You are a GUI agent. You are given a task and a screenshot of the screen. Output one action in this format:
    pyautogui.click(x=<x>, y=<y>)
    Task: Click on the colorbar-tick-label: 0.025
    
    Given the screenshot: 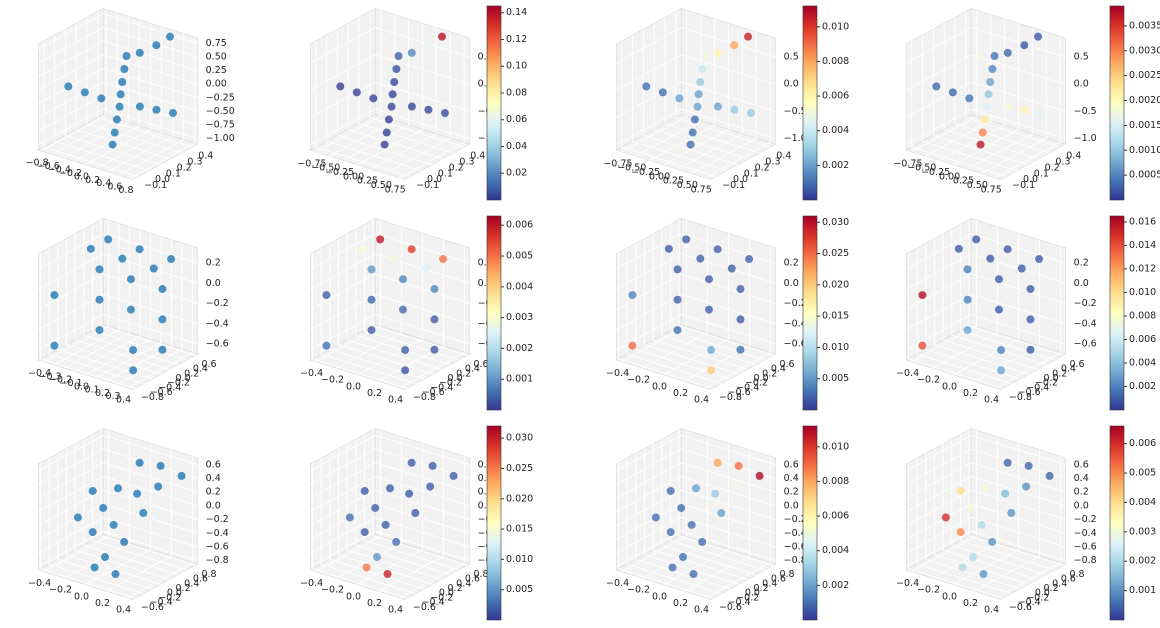 What is the action you would take?
    pyautogui.click(x=519, y=468)
    